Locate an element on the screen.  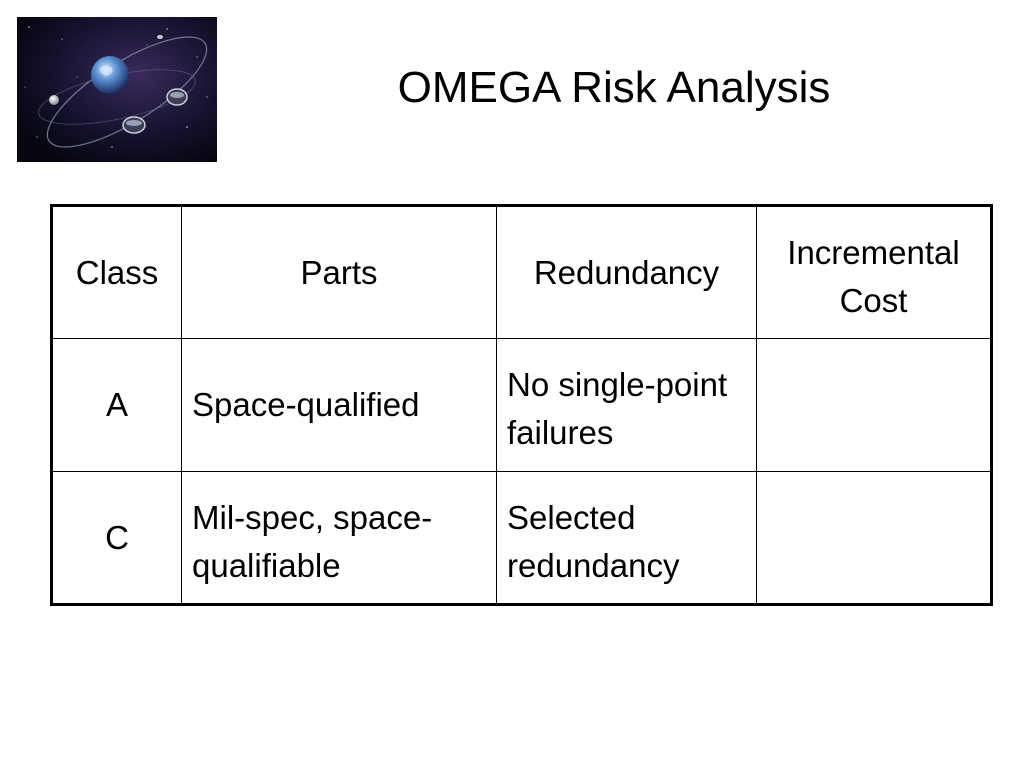
slide-title: OMEGA Risk Analysis is located at coordinates (614, 87).